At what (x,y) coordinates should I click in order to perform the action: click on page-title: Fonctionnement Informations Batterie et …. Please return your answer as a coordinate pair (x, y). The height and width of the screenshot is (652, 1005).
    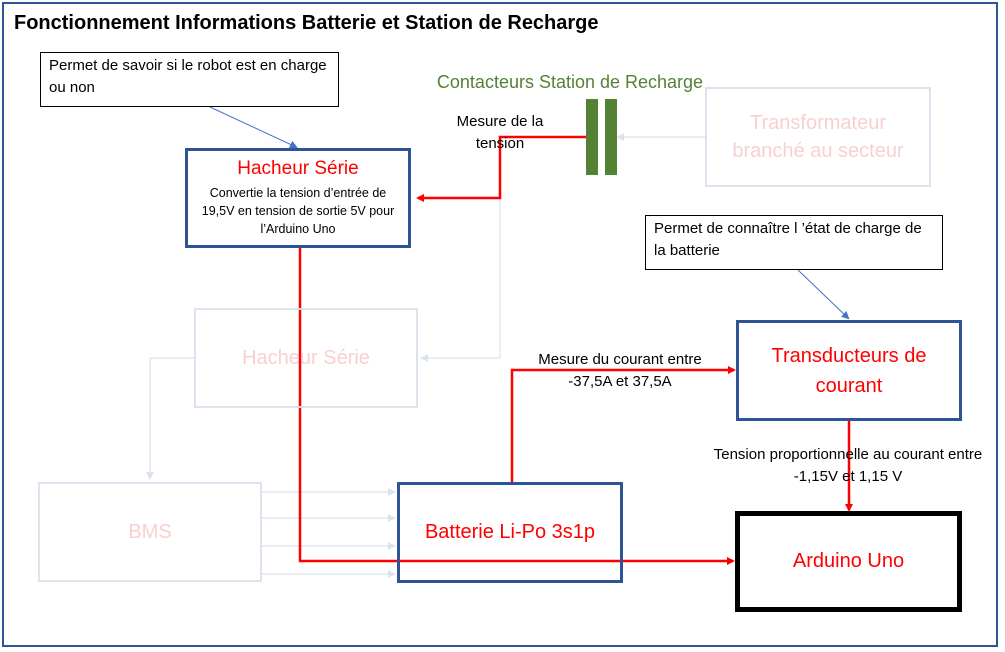
    Looking at the image, I should click on (306, 23).